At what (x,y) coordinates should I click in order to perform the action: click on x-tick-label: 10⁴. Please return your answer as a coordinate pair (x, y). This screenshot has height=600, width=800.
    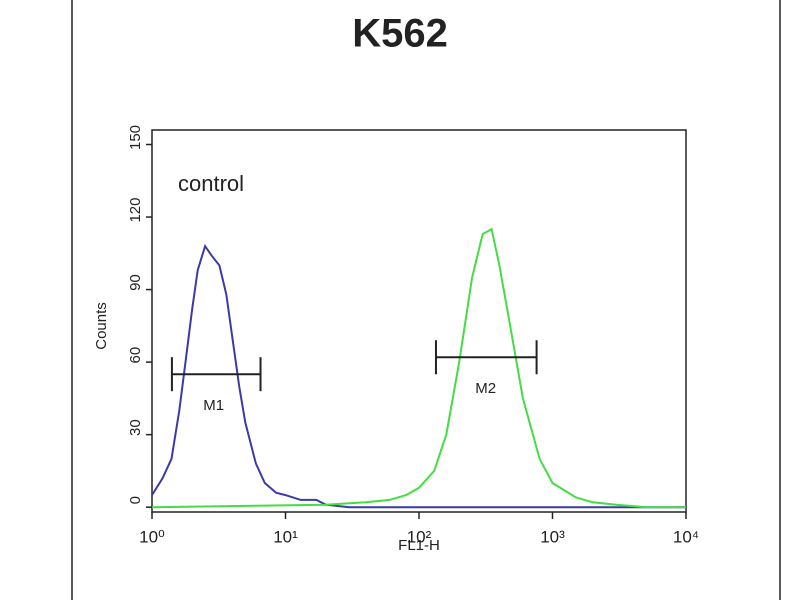
    Looking at the image, I should click on (686, 536).